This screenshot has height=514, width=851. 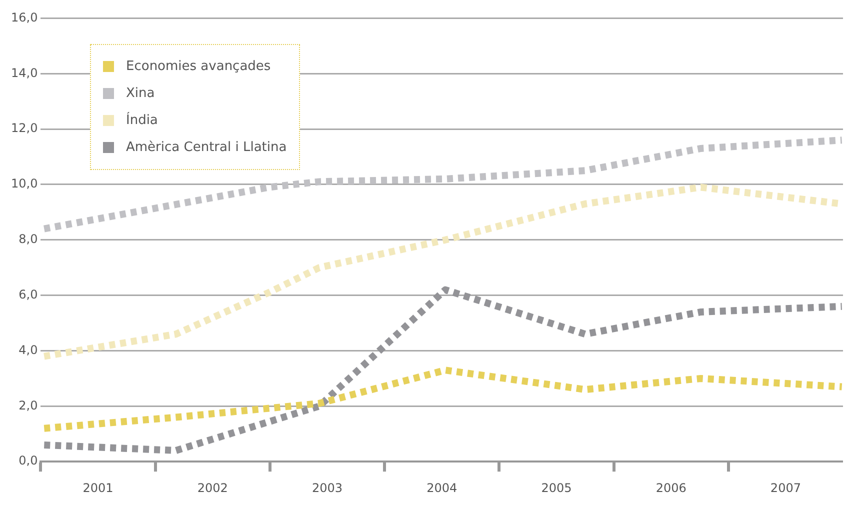 I want to click on y-tick-label: 14,0, so click(x=24, y=73).